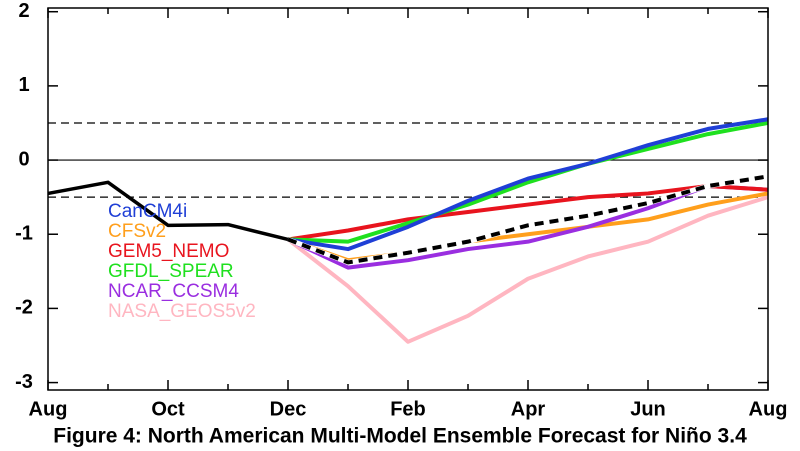 Image resolution: width=800 pixels, height=451 pixels. Describe the element at coordinates (137, 231) in the screenshot. I see `legend-entry: CFSv2` at that location.